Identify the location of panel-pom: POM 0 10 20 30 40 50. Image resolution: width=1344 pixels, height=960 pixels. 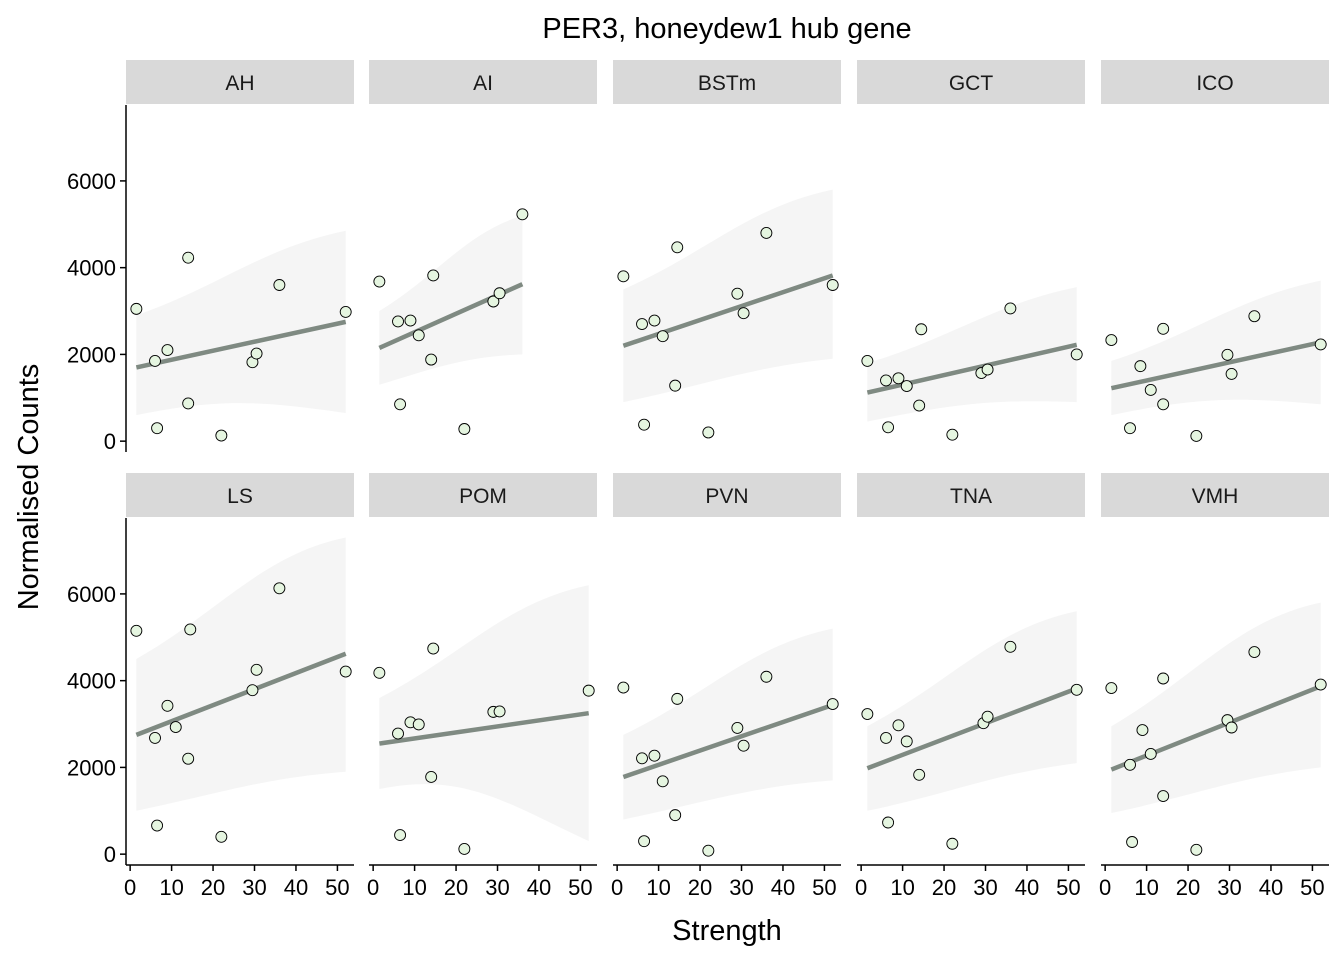
(482, 686).